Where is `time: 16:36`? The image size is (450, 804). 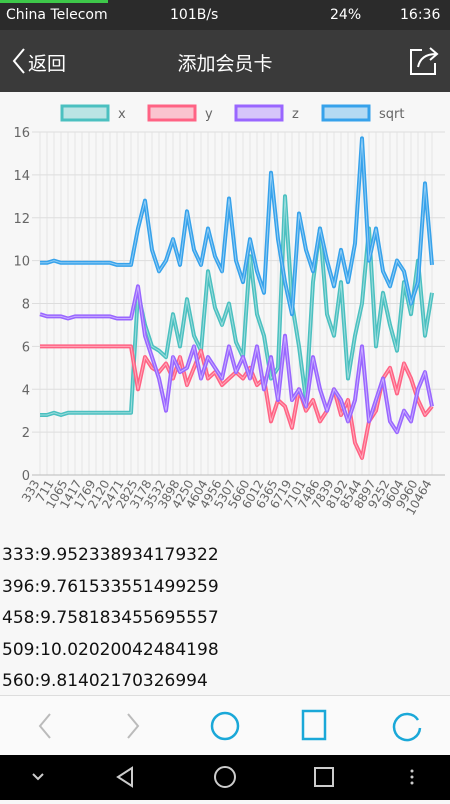
time: 16:36 is located at coordinates (420, 15).